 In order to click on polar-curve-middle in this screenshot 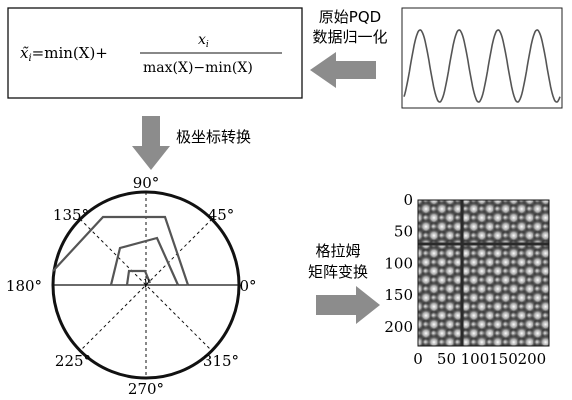, I will do `click(144, 261)`.